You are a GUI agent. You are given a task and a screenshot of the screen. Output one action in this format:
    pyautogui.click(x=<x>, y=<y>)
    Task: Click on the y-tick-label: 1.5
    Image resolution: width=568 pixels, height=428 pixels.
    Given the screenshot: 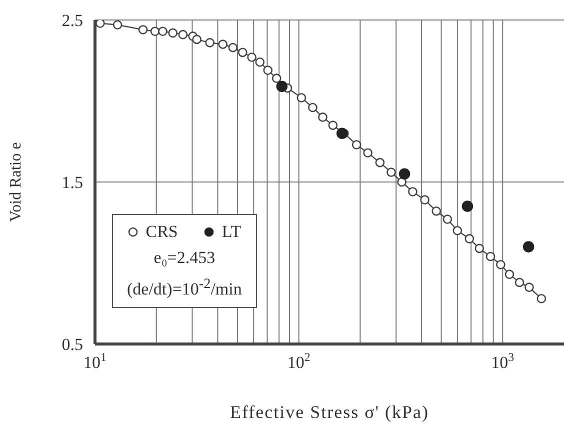 What is the action you would take?
    pyautogui.click(x=72, y=182)
    